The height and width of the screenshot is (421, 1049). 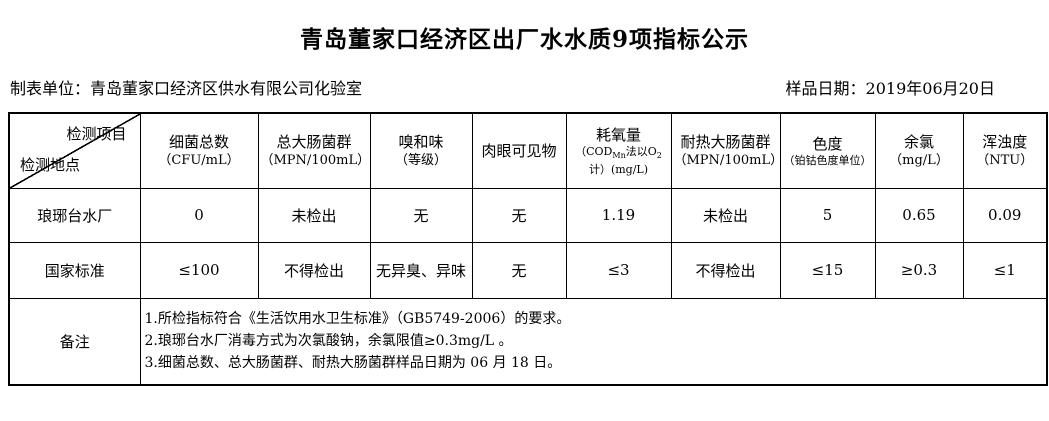 What do you see at coordinates (618, 215) in the screenshot?
I see `data-cell: 1.19` at bounding box center [618, 215].